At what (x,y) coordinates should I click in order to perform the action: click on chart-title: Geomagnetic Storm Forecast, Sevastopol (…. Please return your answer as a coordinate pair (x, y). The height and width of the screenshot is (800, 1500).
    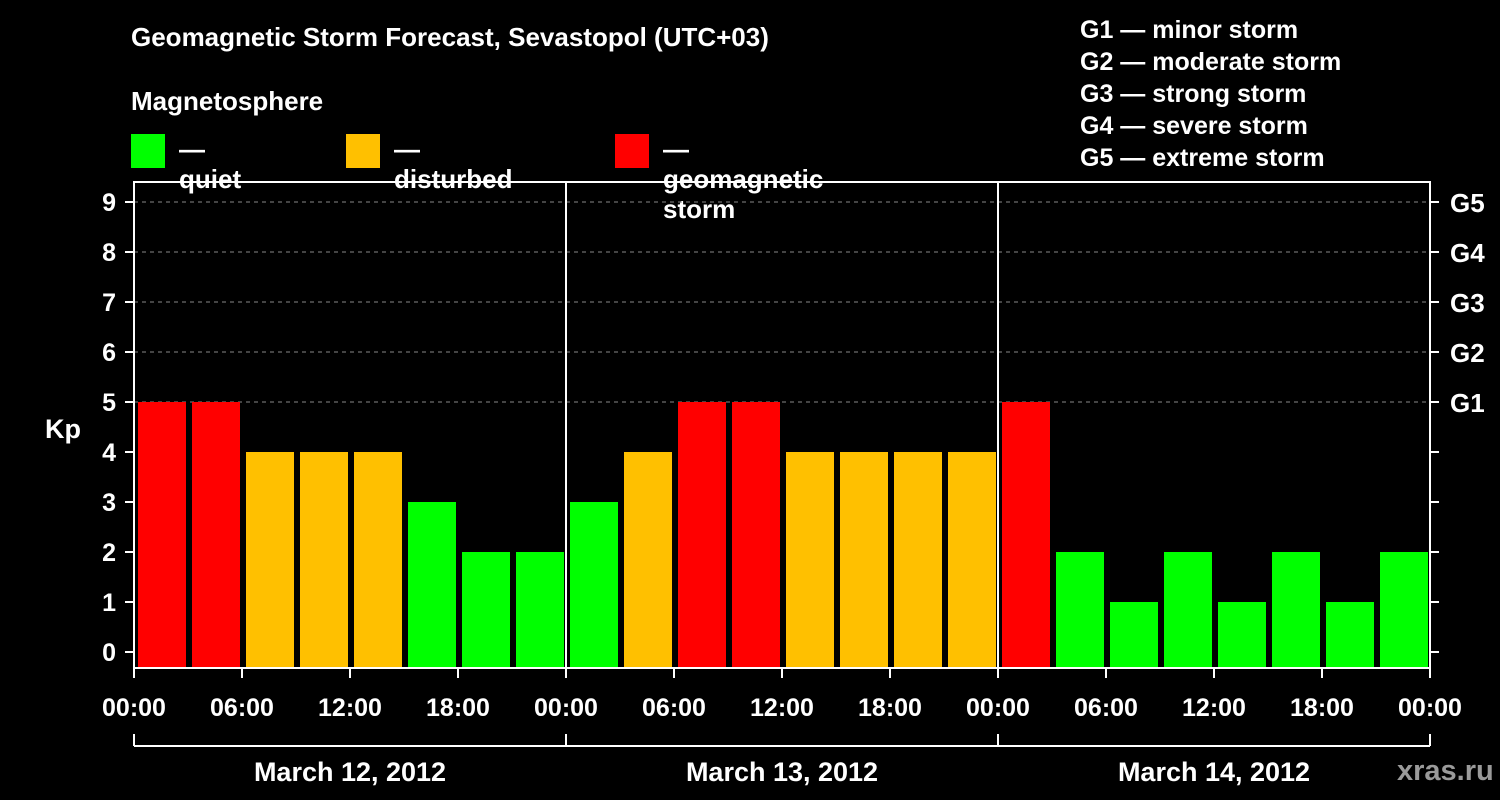
    Looking at the image, I should click on (450, 37).